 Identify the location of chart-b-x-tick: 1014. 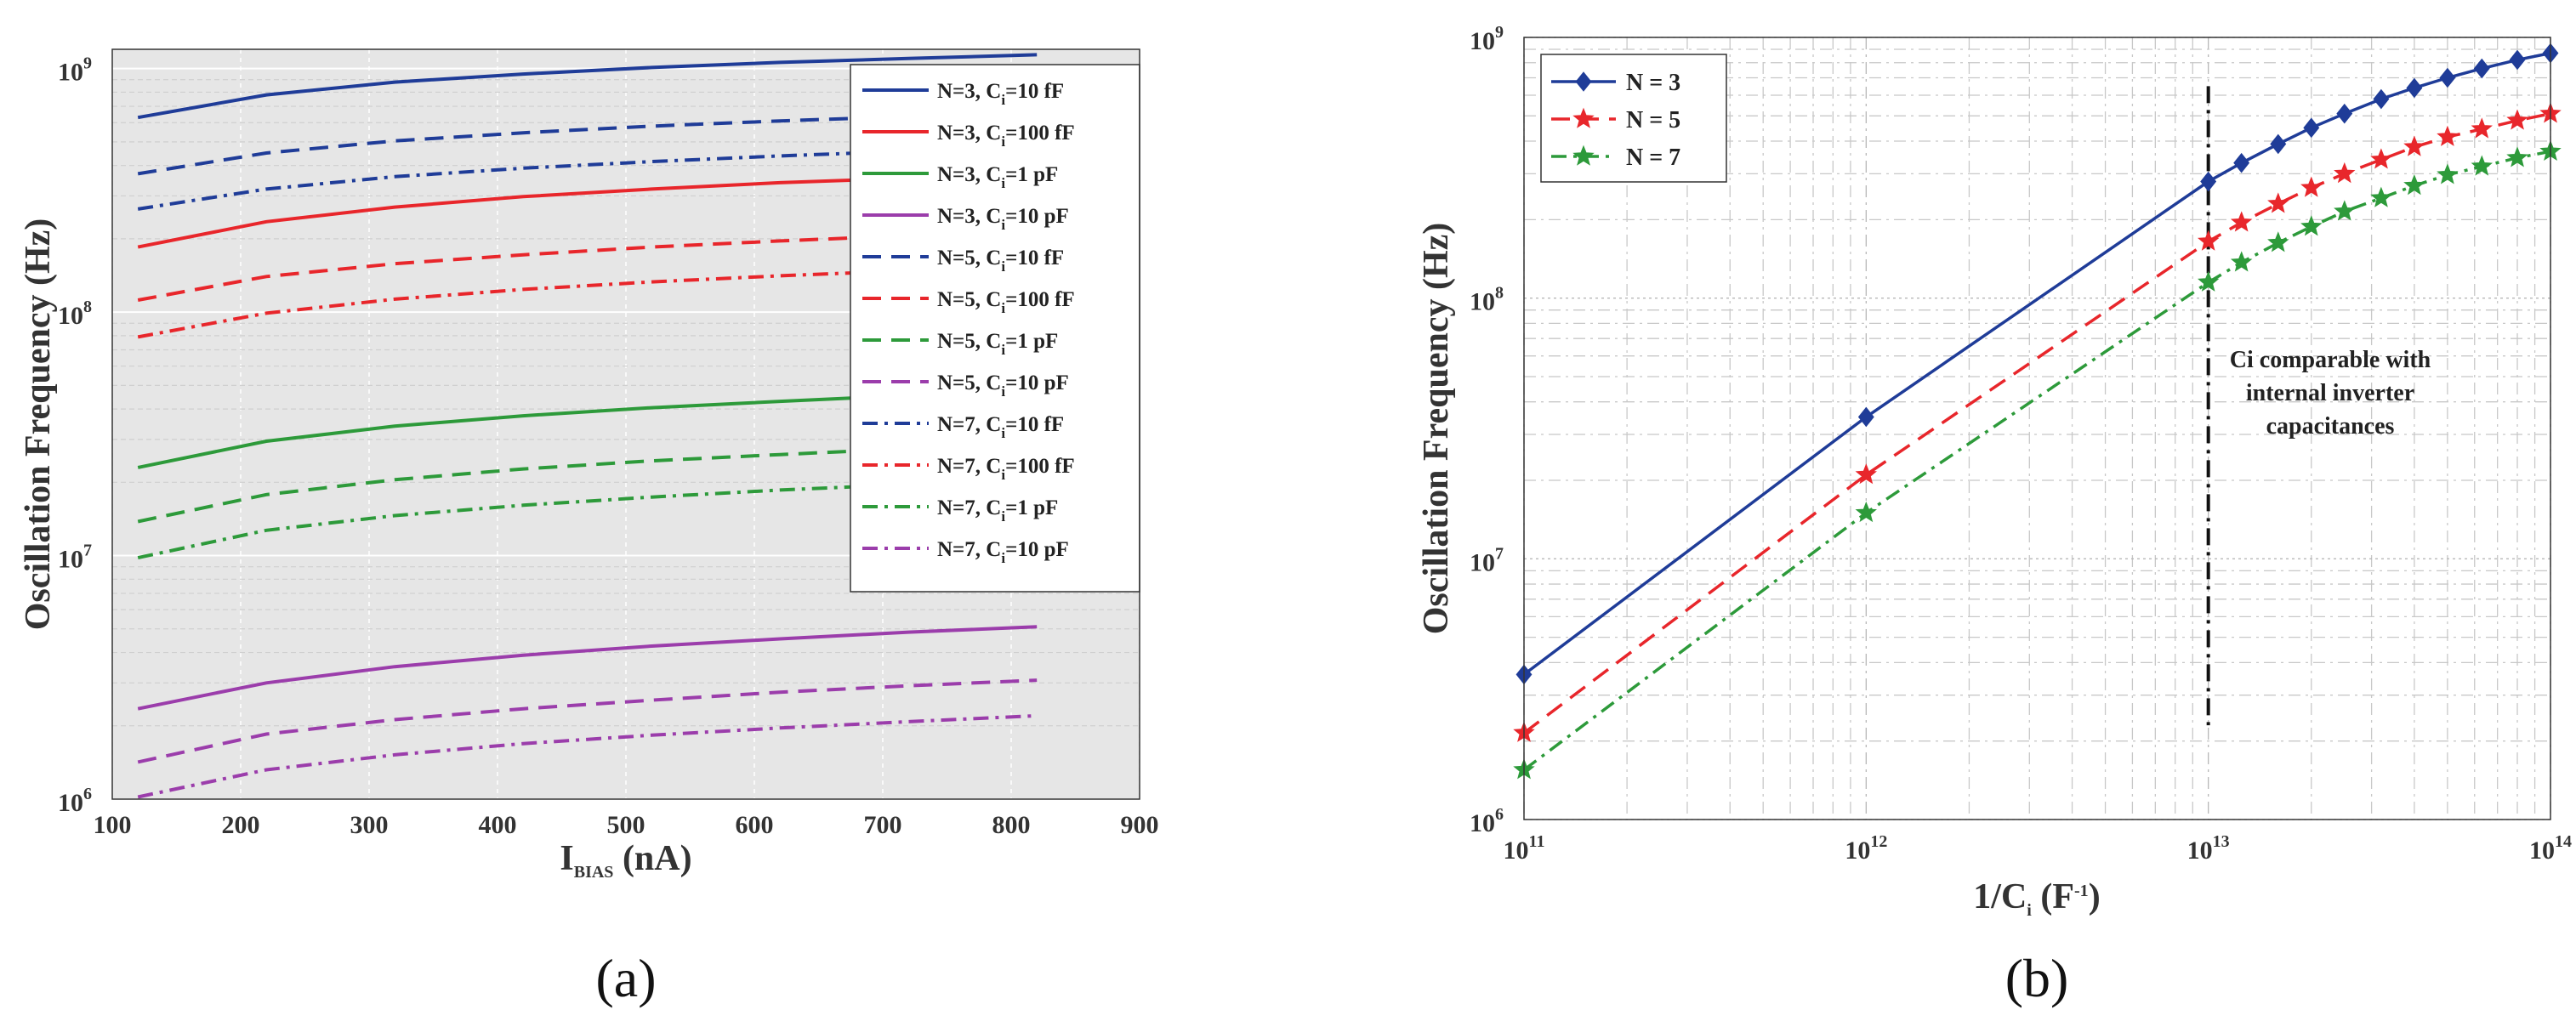
(2550, 848).